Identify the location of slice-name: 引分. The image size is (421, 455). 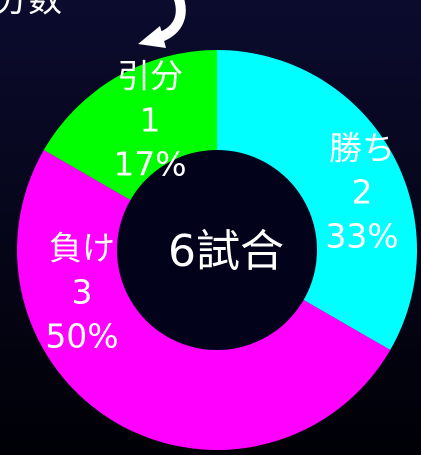
(150, 76).